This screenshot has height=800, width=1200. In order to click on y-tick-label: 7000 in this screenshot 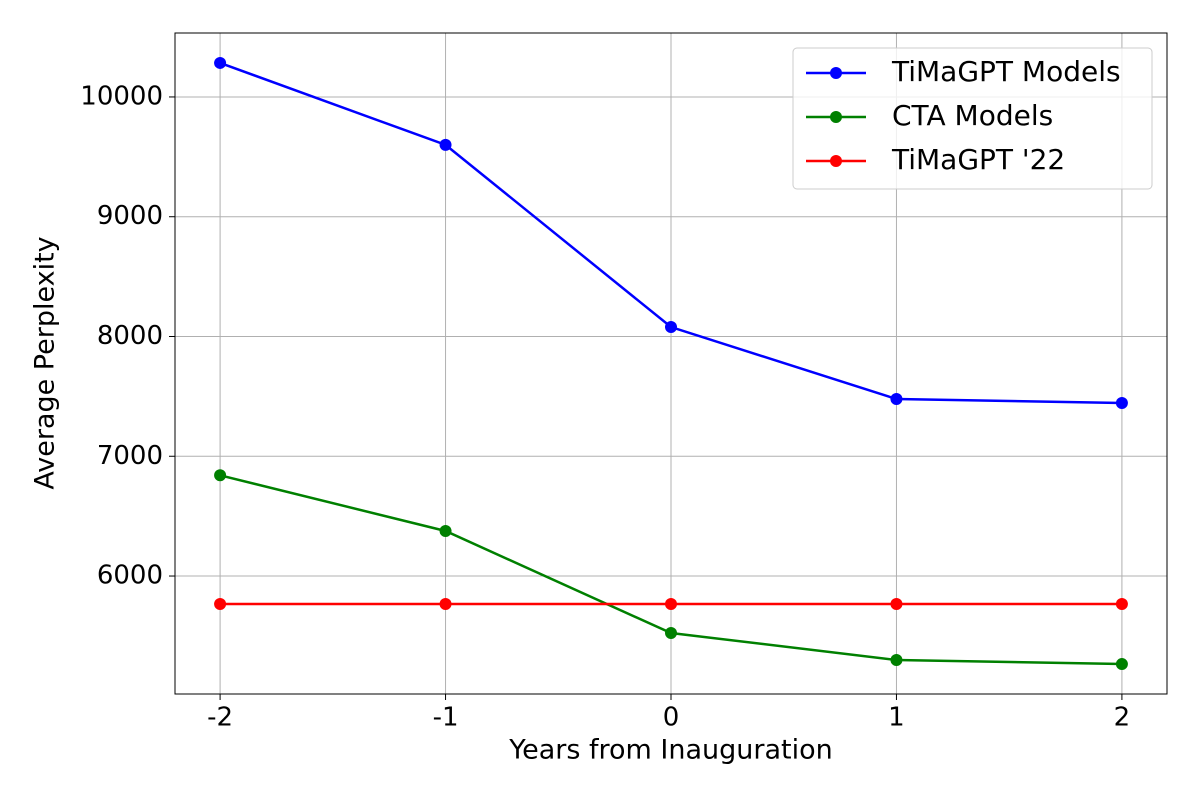, I will do `click(130, 456)`.